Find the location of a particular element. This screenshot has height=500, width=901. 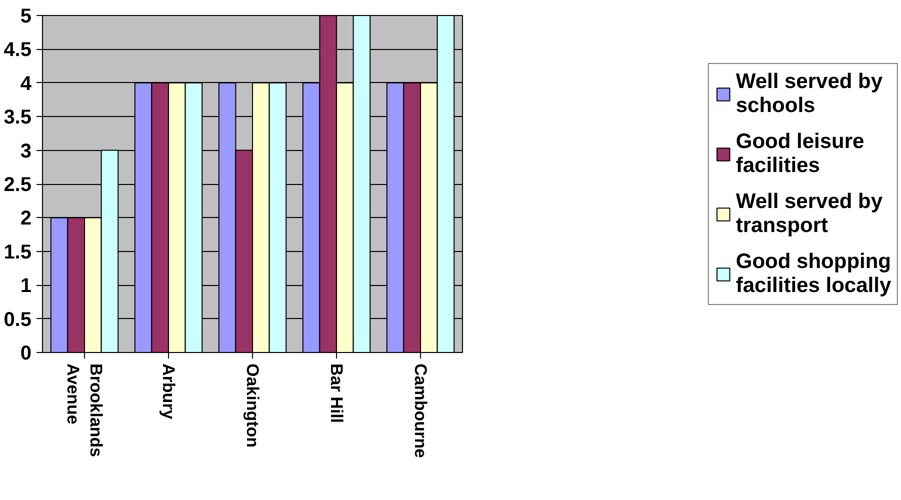

y-tick-label: 1.5 is located at coordinates (18, 252).